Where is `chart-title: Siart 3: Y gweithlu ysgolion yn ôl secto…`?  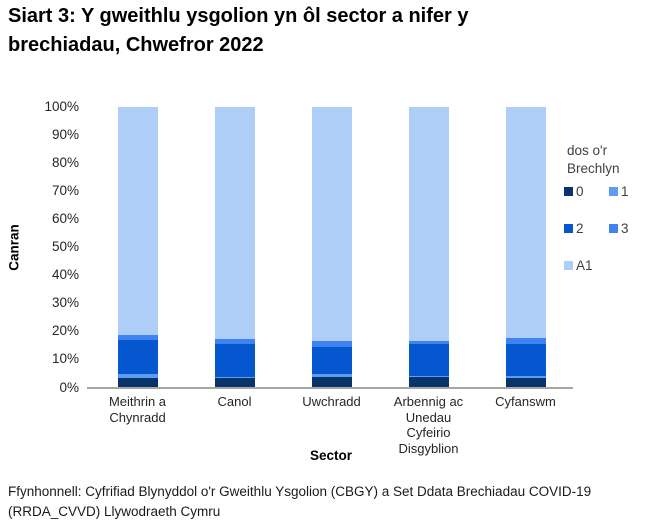 chart-title: Siart 3: Y gweithlu ysgolion yn ôl secto… is located at coordinates (238, 30).